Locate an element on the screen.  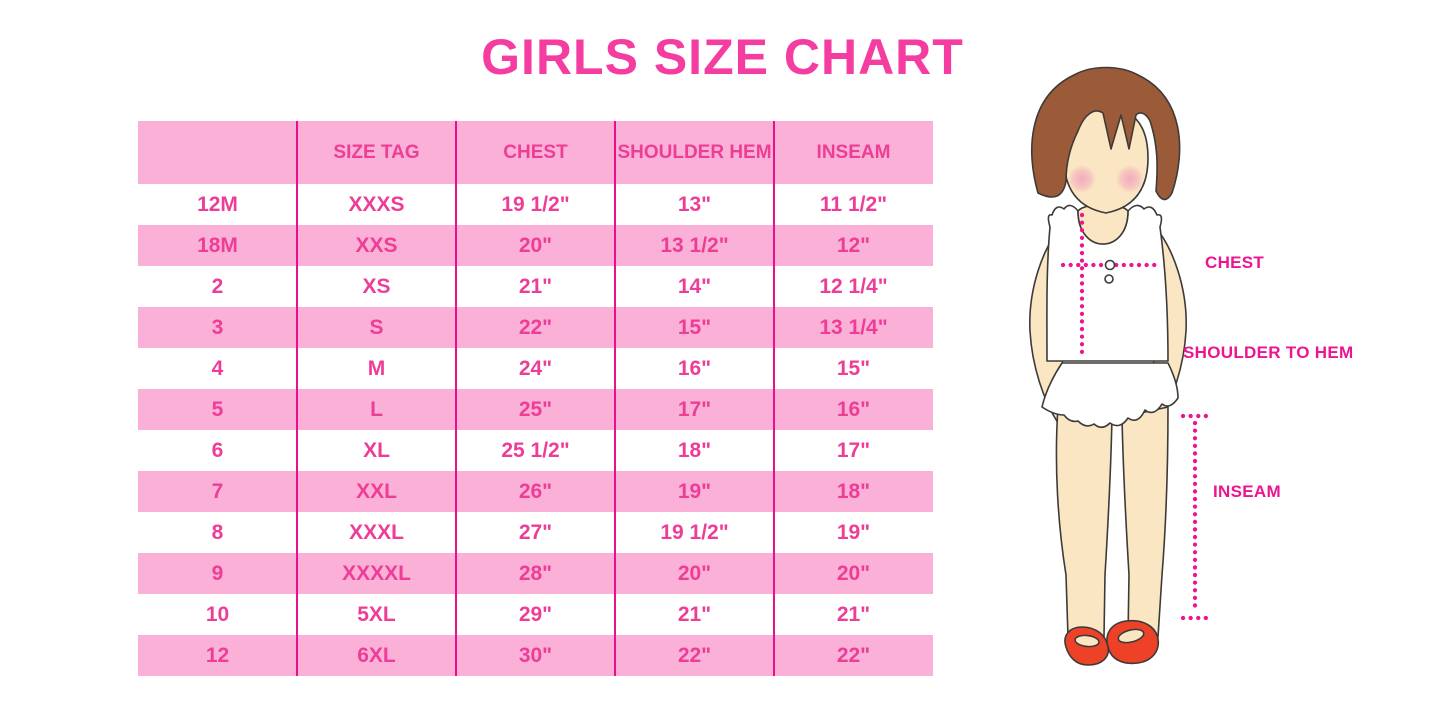
table-cell: 9 is located at coordinates (217, 573).